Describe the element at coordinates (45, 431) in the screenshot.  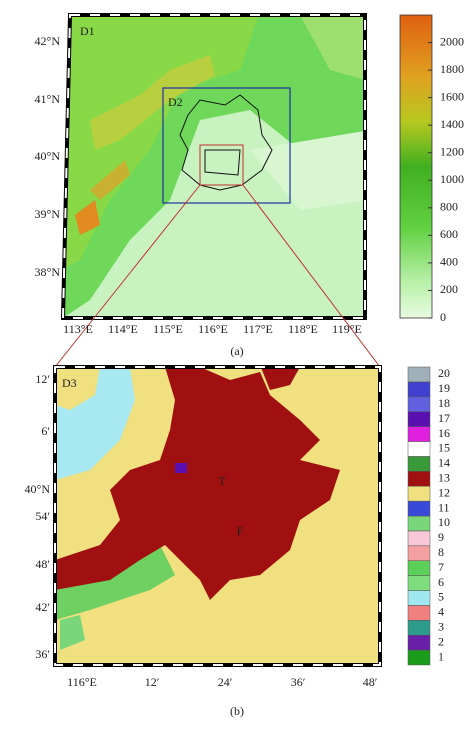
I see `lat-label: 6′` at that location.